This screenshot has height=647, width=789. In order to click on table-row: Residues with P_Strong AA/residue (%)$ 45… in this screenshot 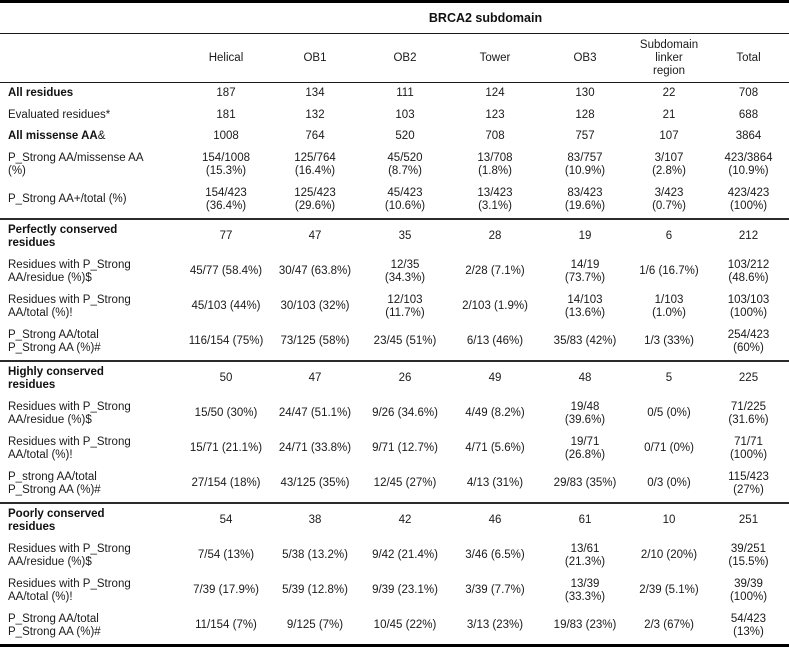, I will do `click(394, 272)`.